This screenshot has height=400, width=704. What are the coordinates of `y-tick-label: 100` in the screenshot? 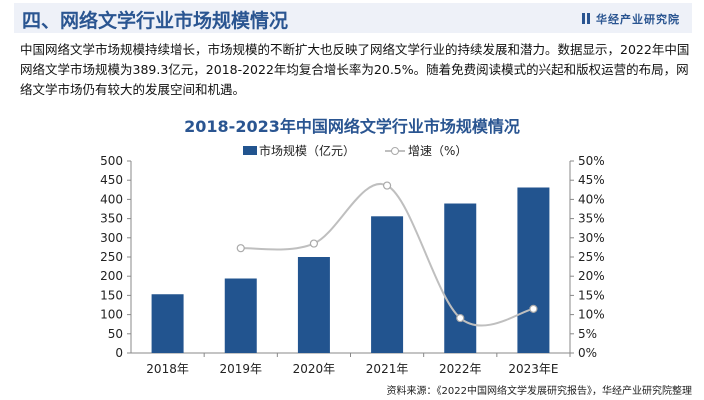 It's located at (111, 315).